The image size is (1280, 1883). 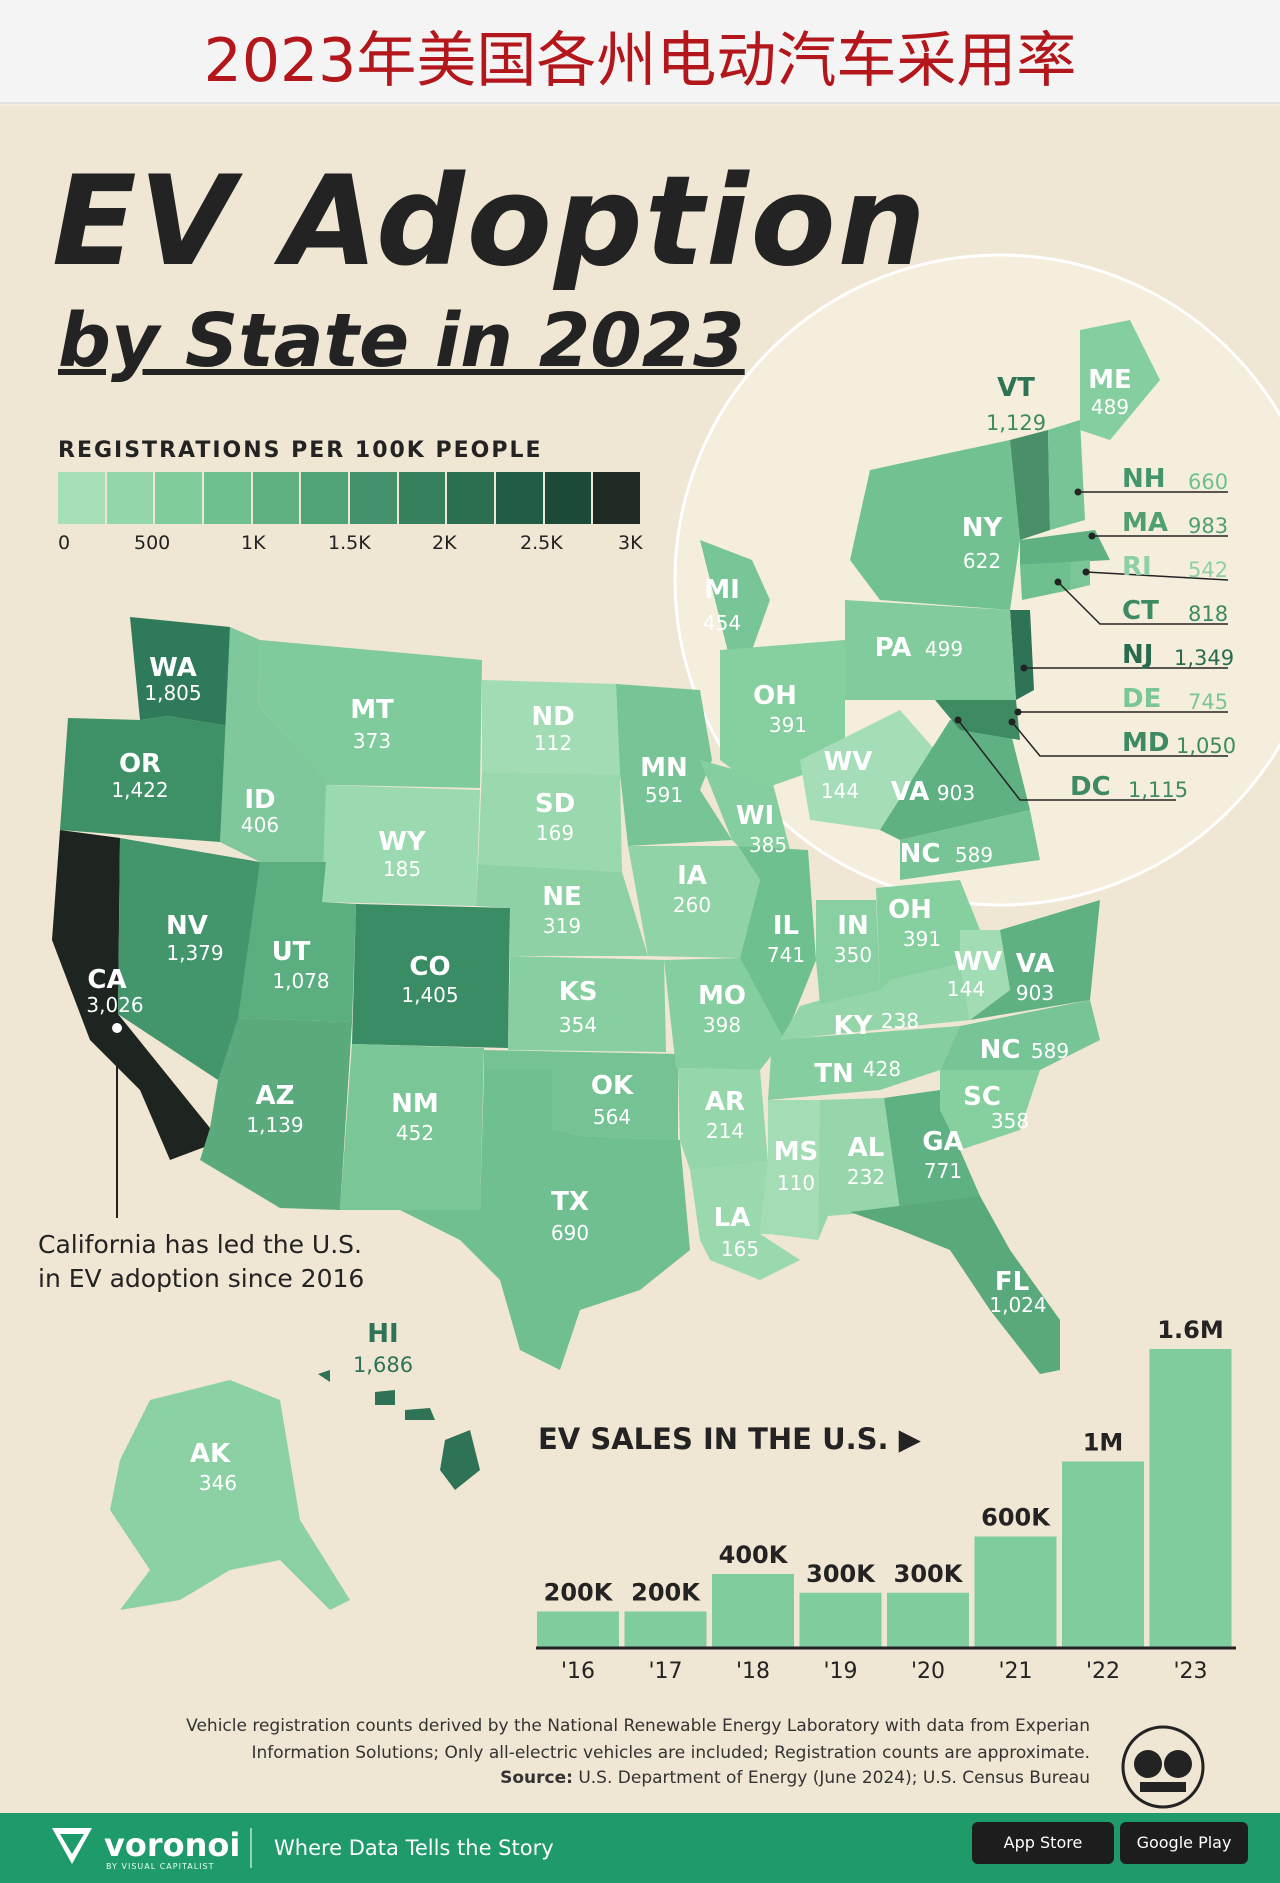 I want to click on state-abbr-co: CO, so click(x=429, y=967).